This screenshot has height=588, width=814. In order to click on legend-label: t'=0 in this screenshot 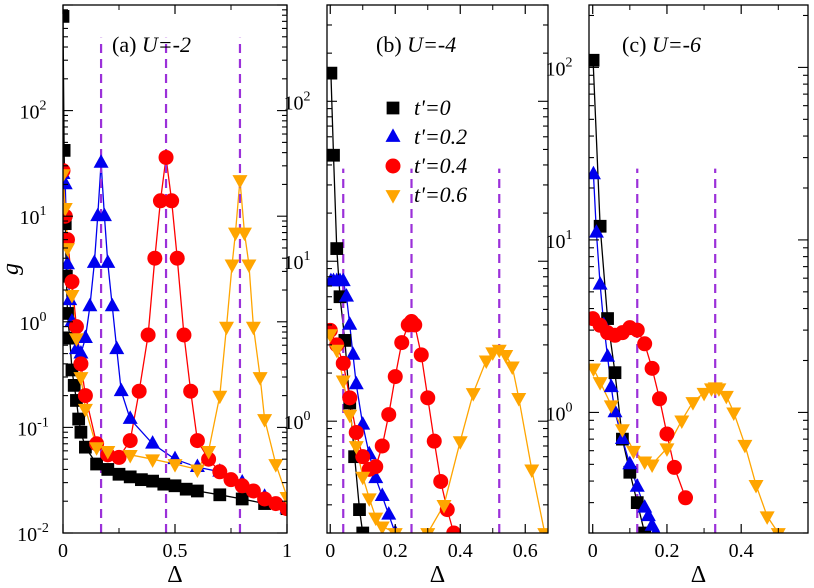, I will do `click(432, 107)`.